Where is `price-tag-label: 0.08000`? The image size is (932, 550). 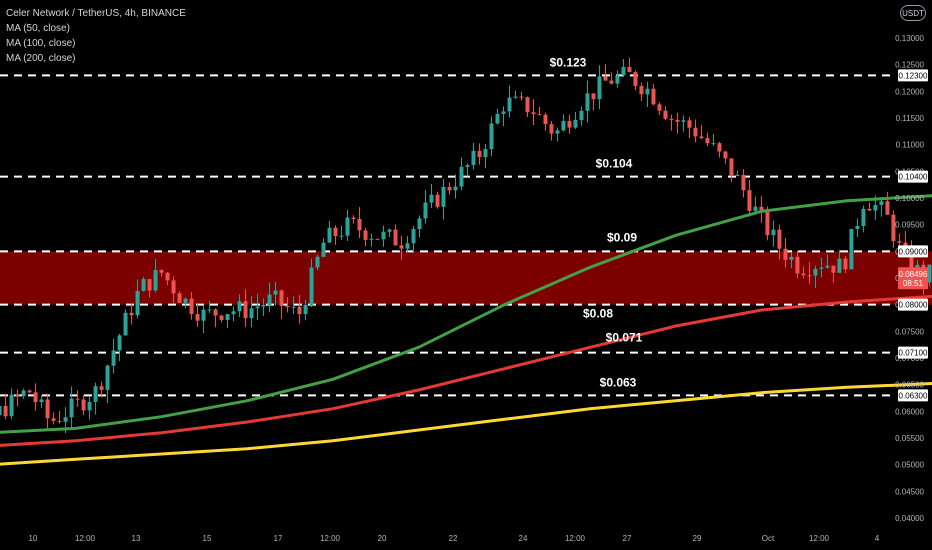 price-tag-label: 0.08000 is located at coordinates (913, 305).